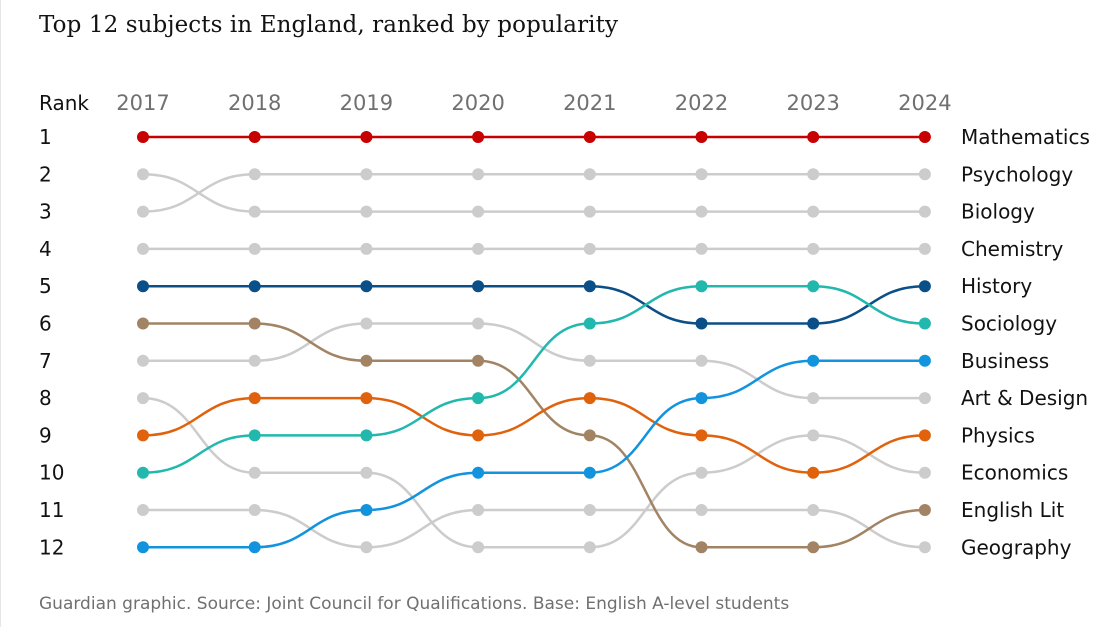 Image resolution: width=1118 pixels, height=627 pixels. Describe the element at coordinates (1014, 473) in the screenshot. I see `subject-label-economics: Economics` at that location.